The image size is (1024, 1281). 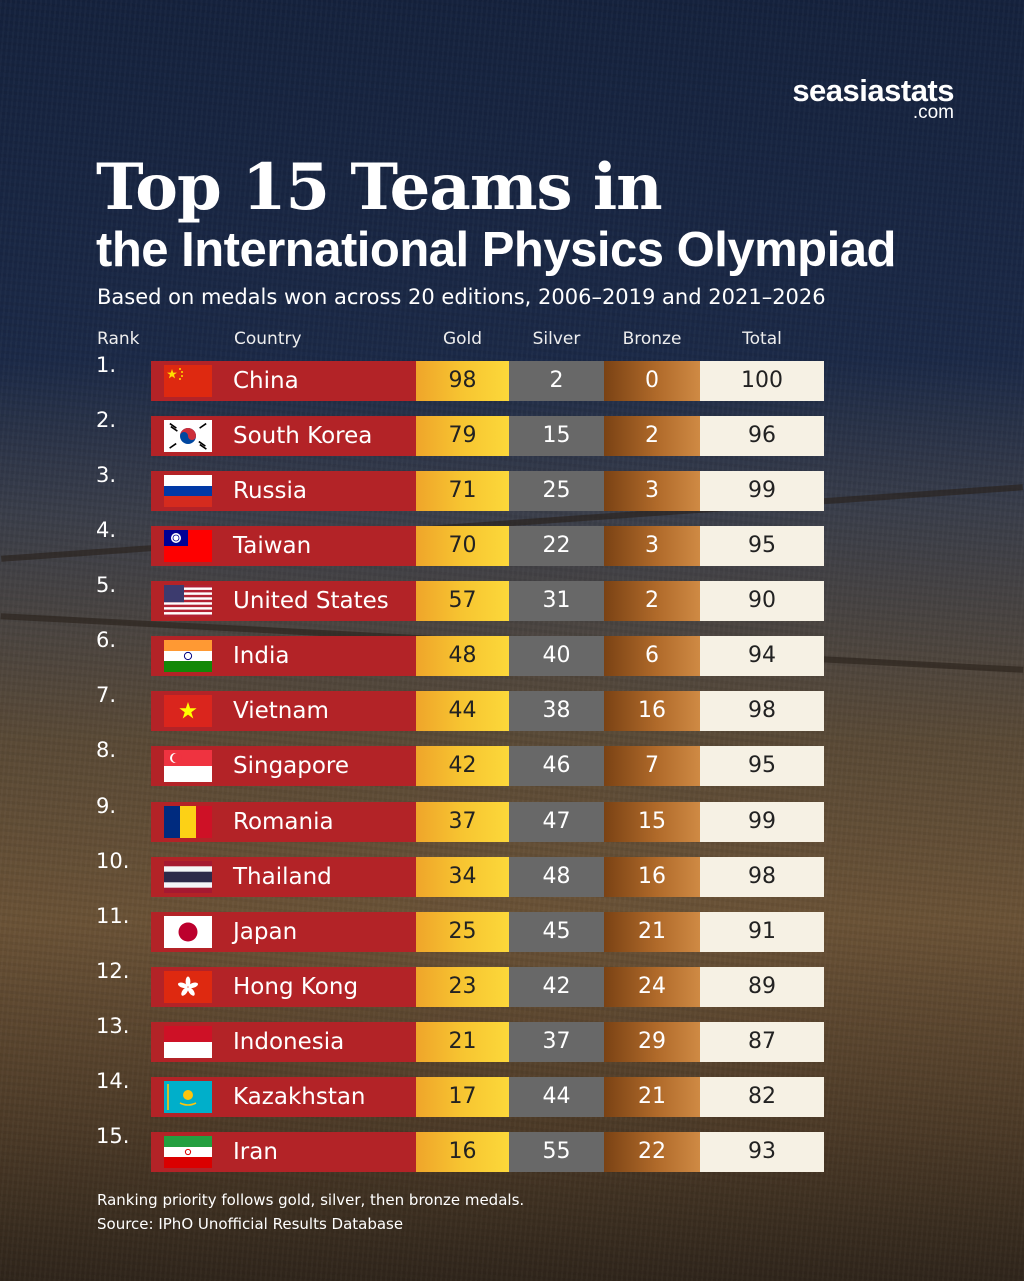 I want to click on china-flag-icon, so click(x=188, y=381).